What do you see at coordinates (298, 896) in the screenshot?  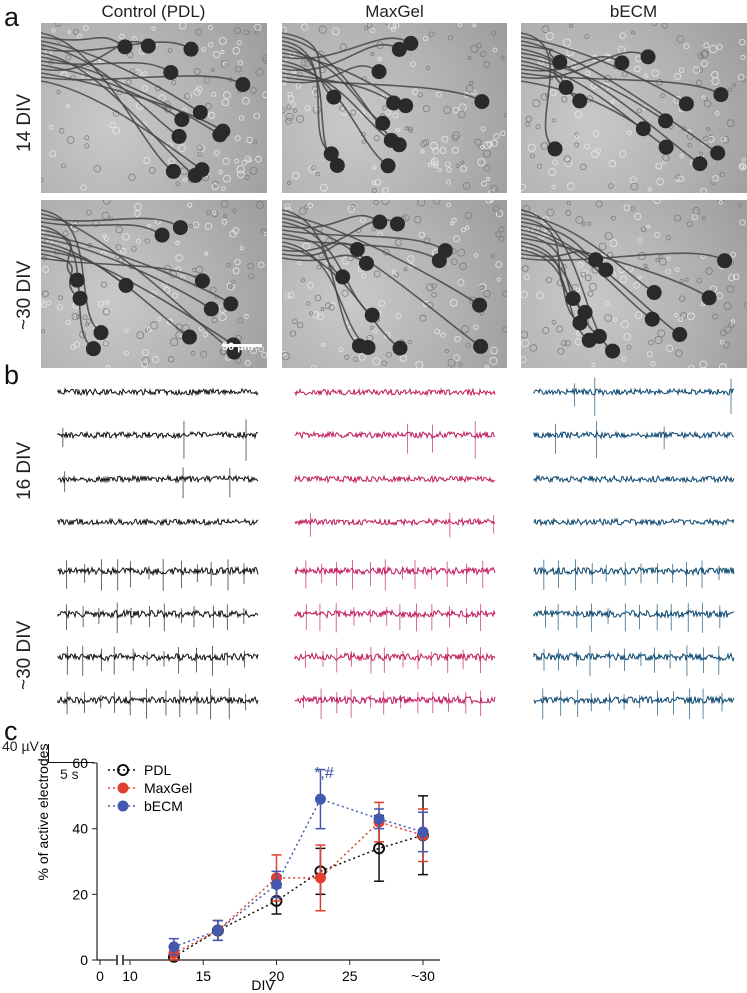 I see `series-line` at bounding box center [298, 896].